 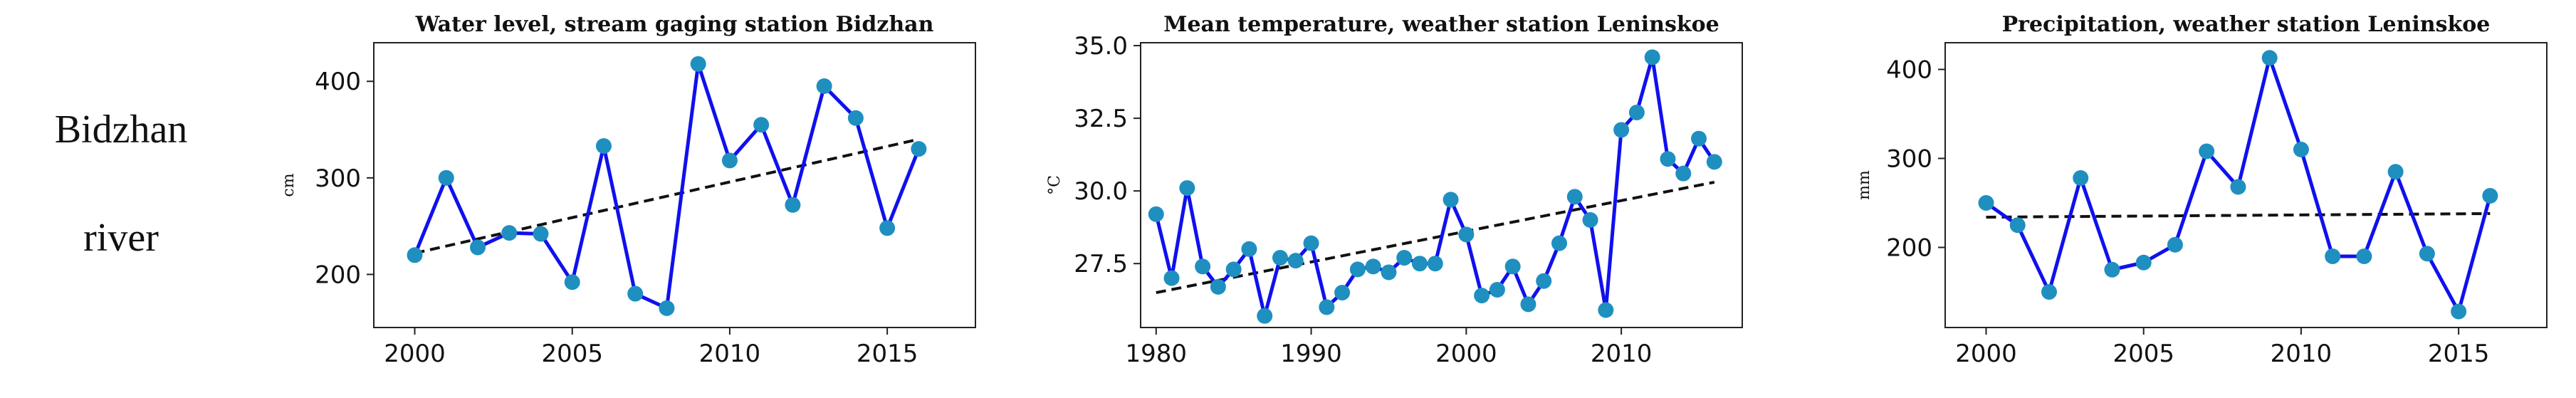 What do you see at coordinates (2246, 24) in the screenshot?
I see `chart-title: Precipitation, weather station Leninskoe` at bounding box center [2246, 24].